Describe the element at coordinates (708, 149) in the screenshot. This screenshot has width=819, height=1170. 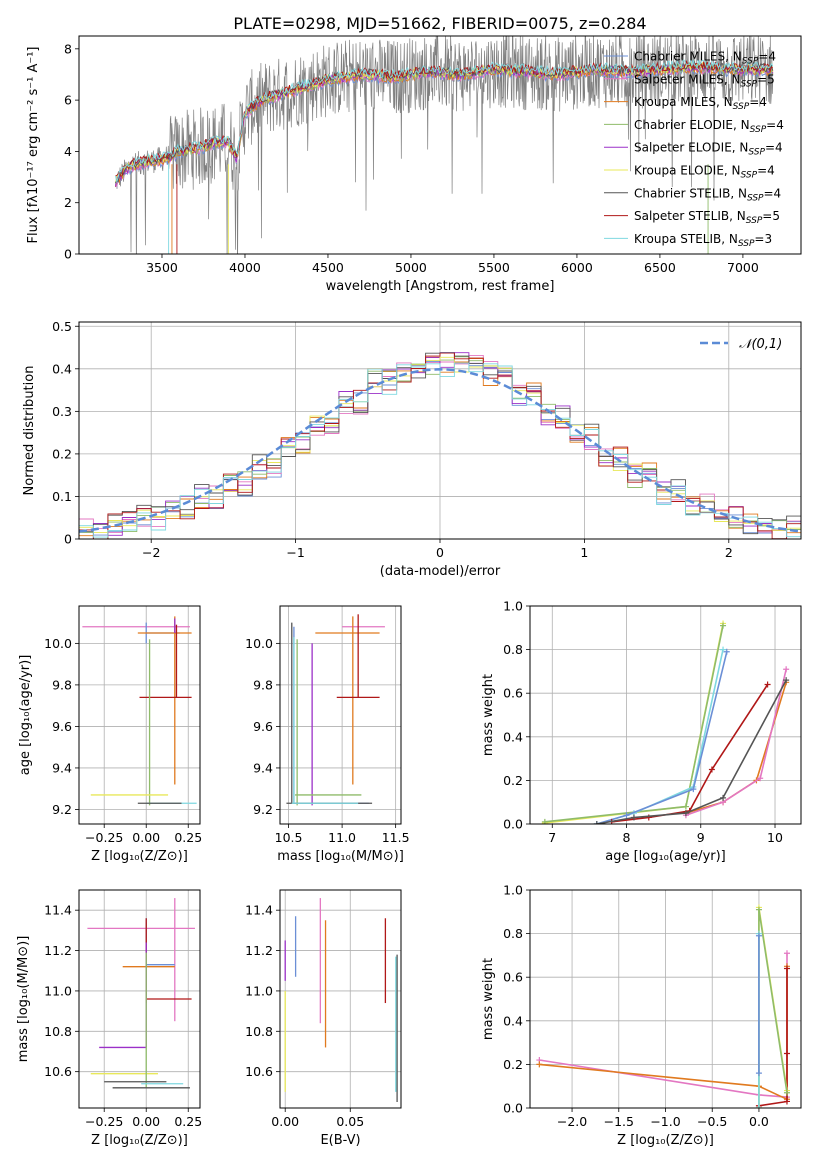
I see `legend-label: Salpeter ELODIE, NSSP=4` at that location.